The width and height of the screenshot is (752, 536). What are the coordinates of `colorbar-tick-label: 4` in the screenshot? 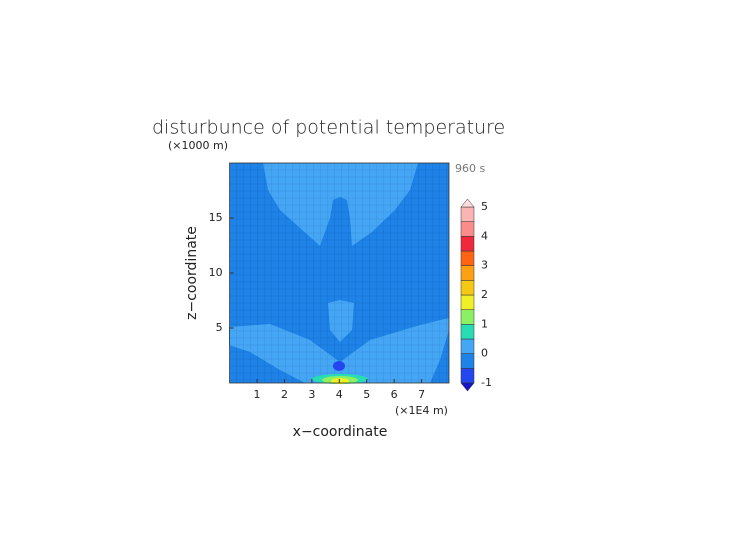 It's located at (484, 235).